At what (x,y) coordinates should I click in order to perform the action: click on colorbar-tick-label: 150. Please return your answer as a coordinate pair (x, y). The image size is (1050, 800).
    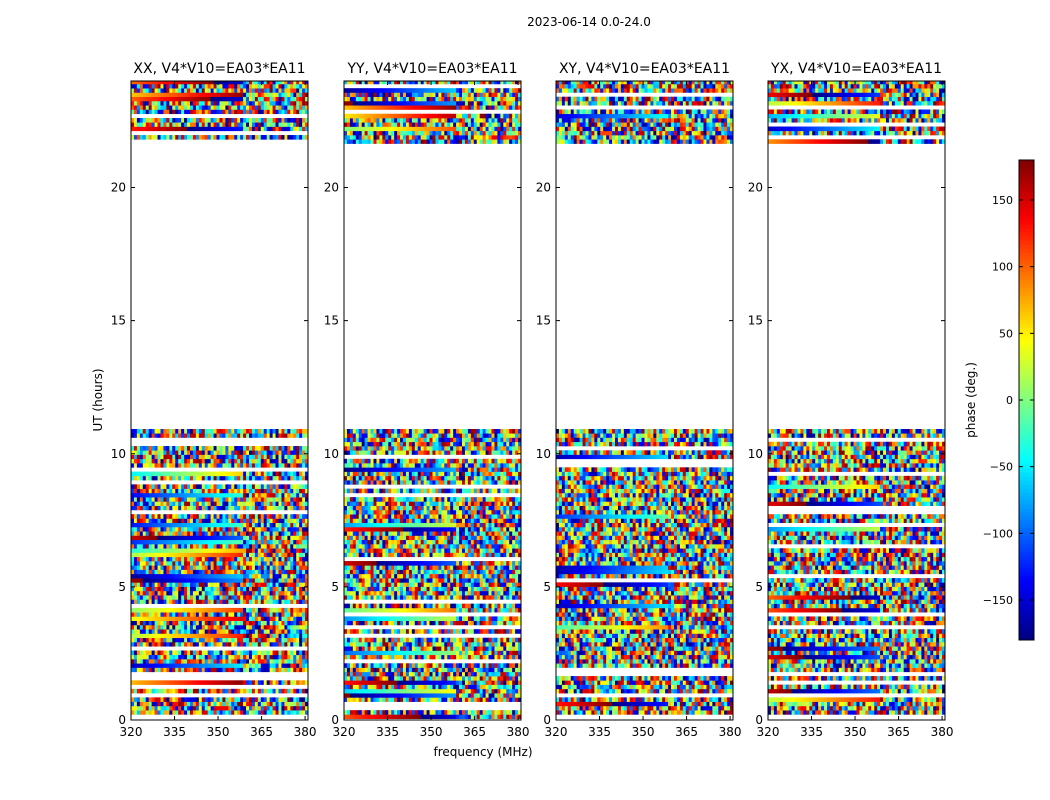
    Looking at the image, I should click on (1002, 200).